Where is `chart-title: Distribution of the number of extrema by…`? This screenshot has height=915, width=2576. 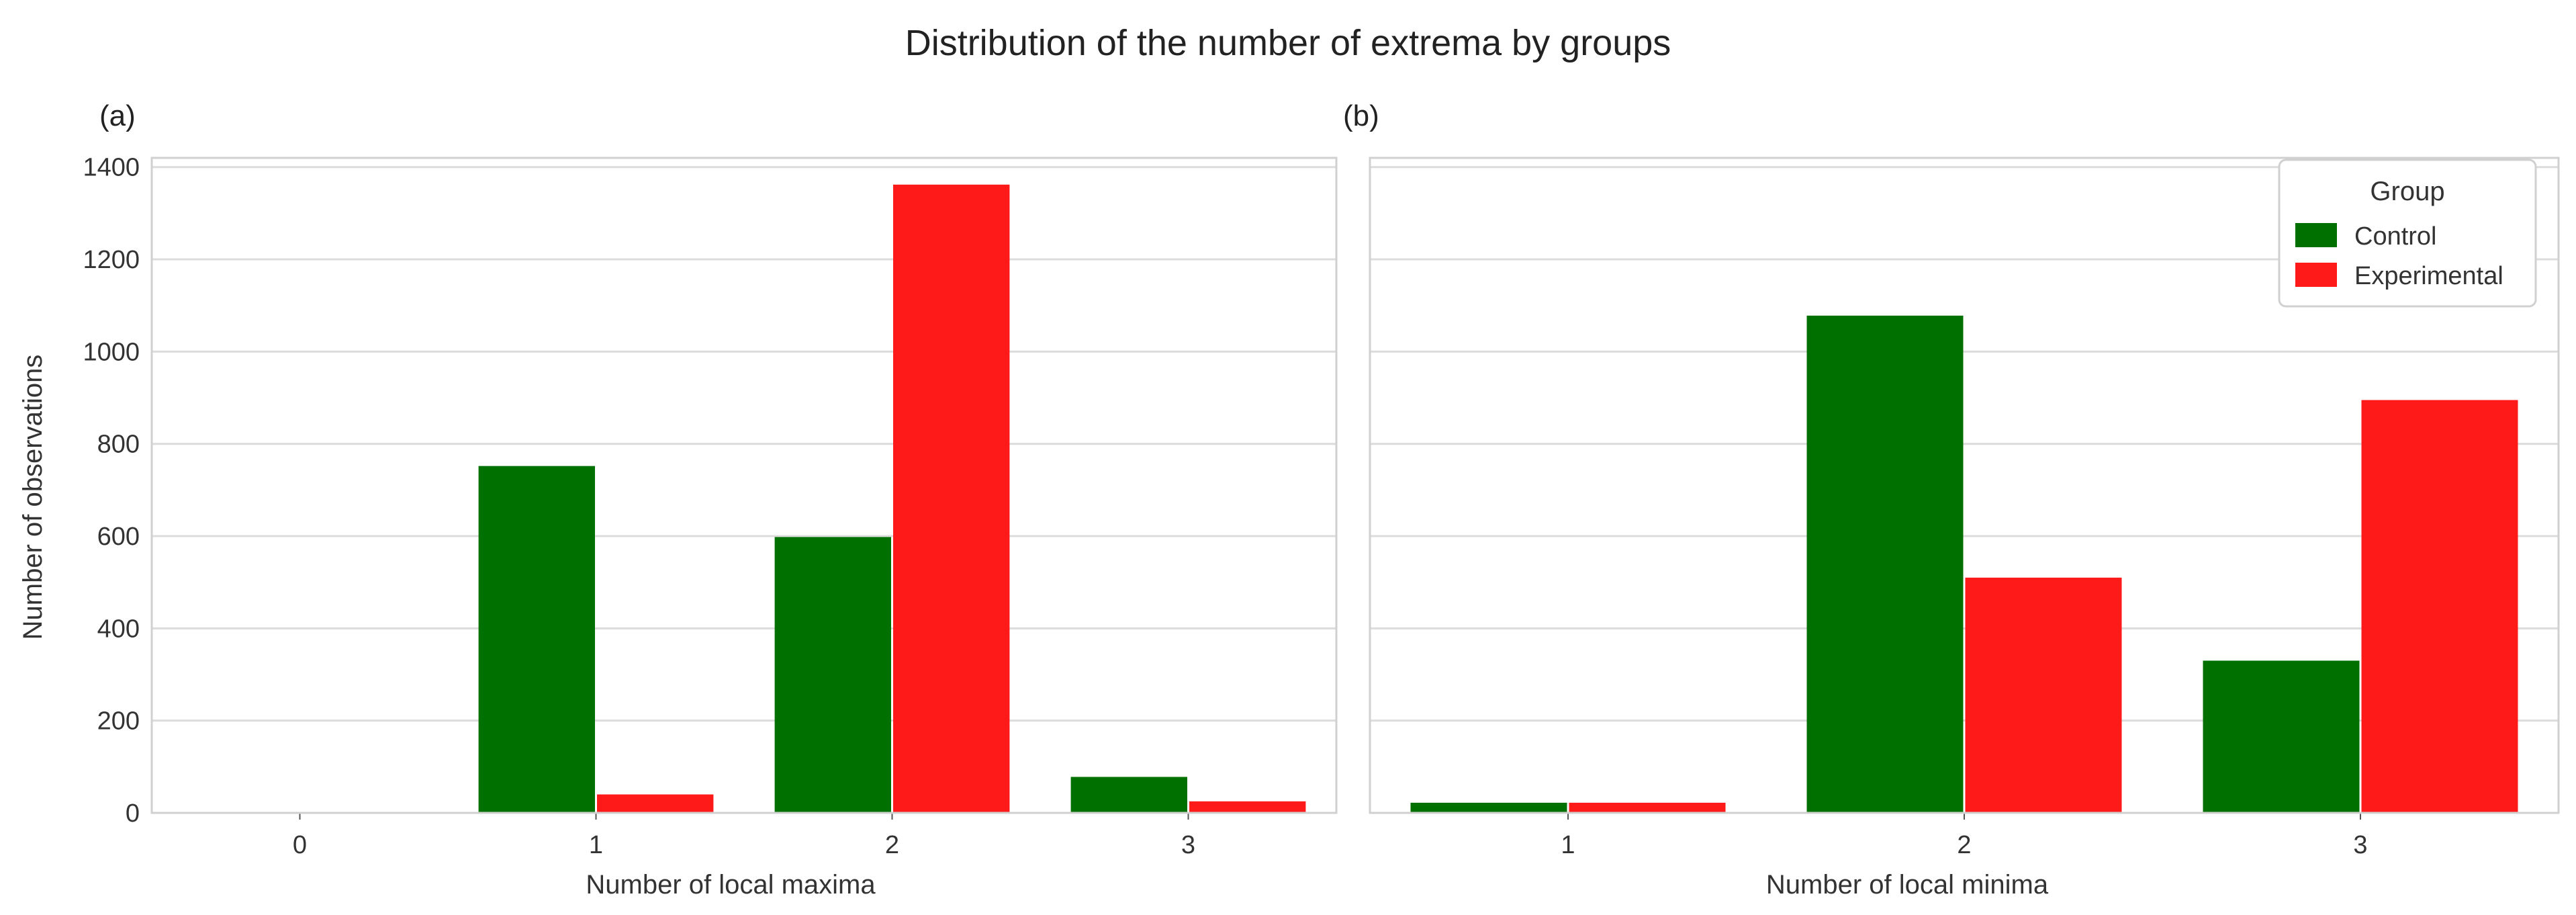
chart-title: Distribution of the number of extrema by… is located at coordinates (1288, 43).